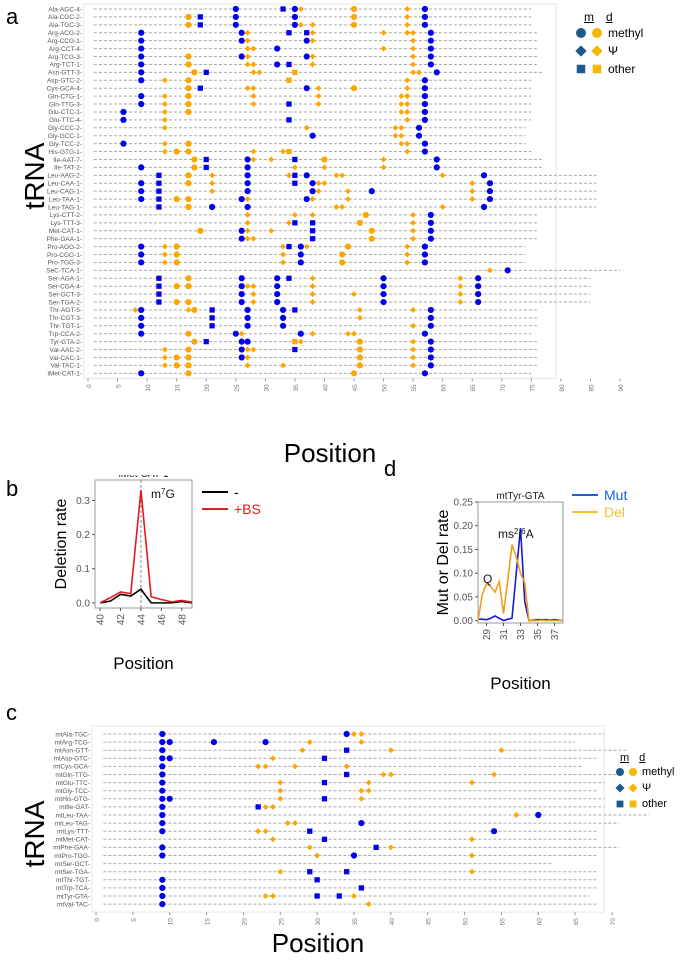 This screenshot has width=685, height=962. What do you see at coordinates (65, 57) in the screenshot?
I see `row-label: Arg-TCG-3-` at bounding box center [65, 57].